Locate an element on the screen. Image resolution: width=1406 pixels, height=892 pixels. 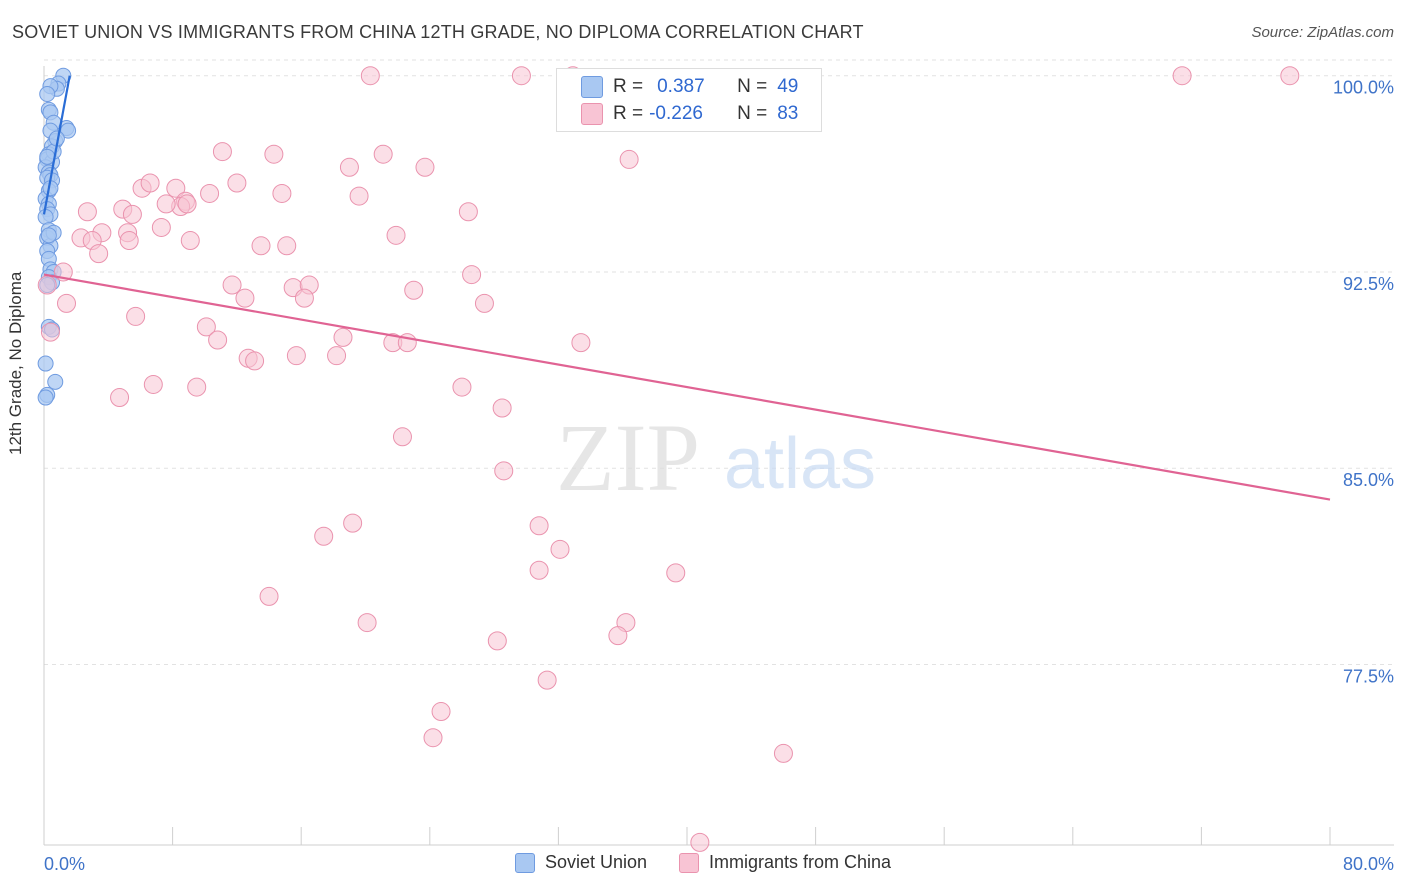
y-tick-label: 92.5% is located at coordinates (1368, 284).